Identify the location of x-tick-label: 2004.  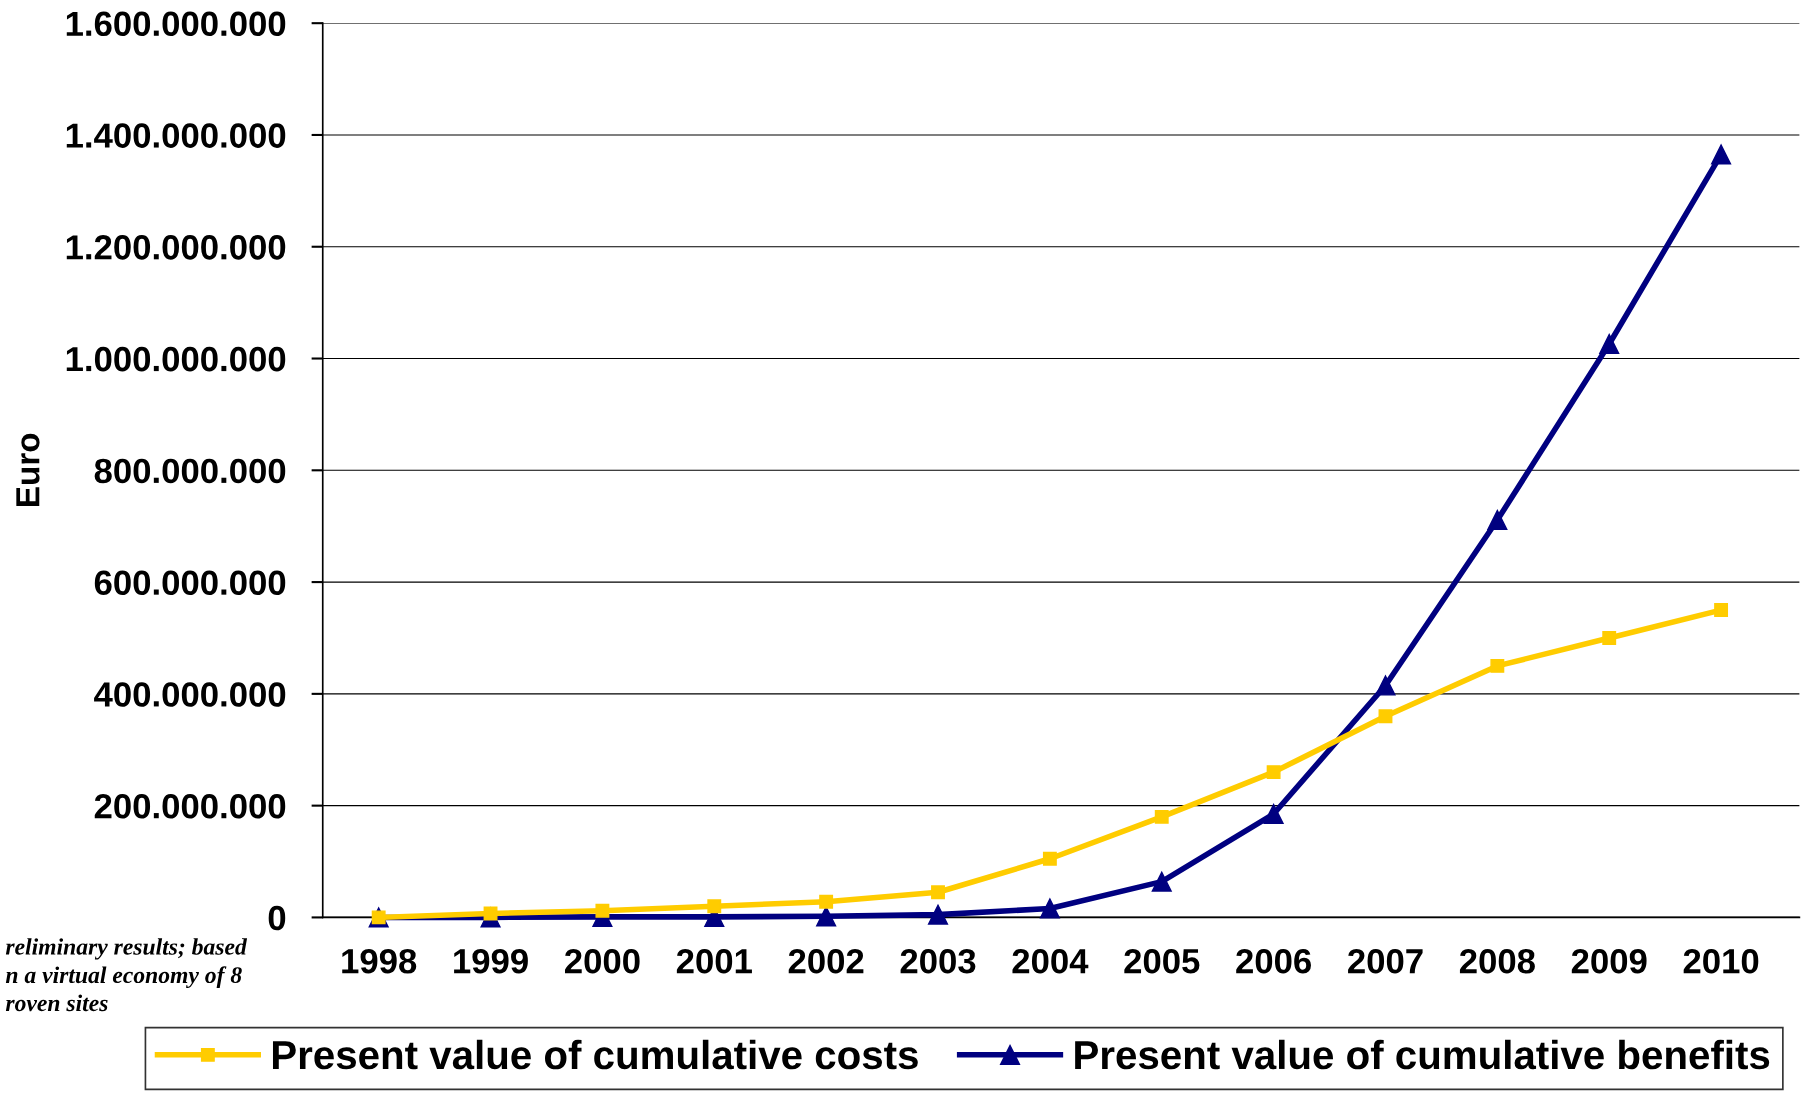
(1050, 961).